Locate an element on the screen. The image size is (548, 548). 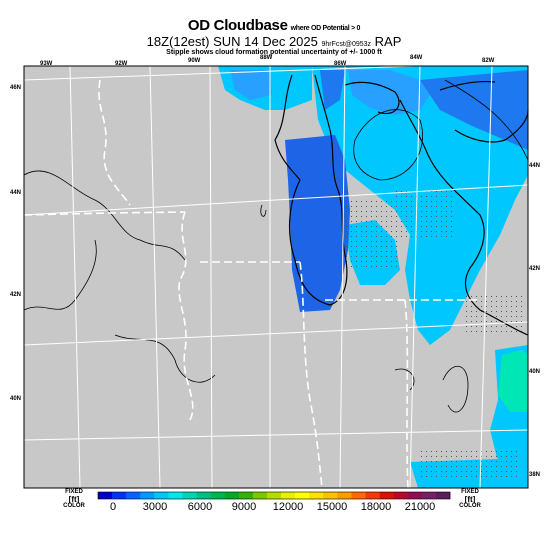
model-name: RAP is located at coordinates (388, 41).